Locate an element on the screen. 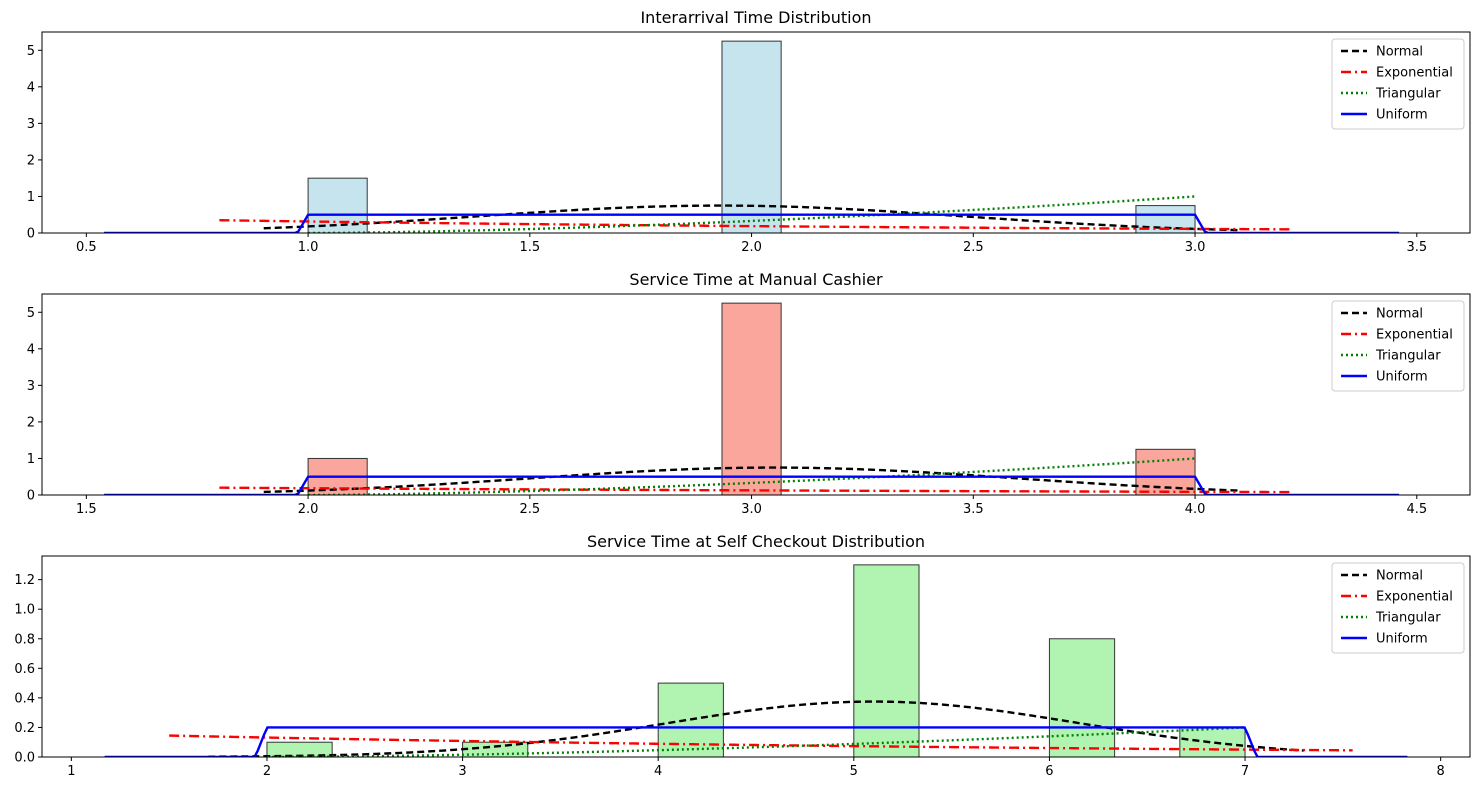  y-tick-label: 0.0 is located at coordinates (24, 758).